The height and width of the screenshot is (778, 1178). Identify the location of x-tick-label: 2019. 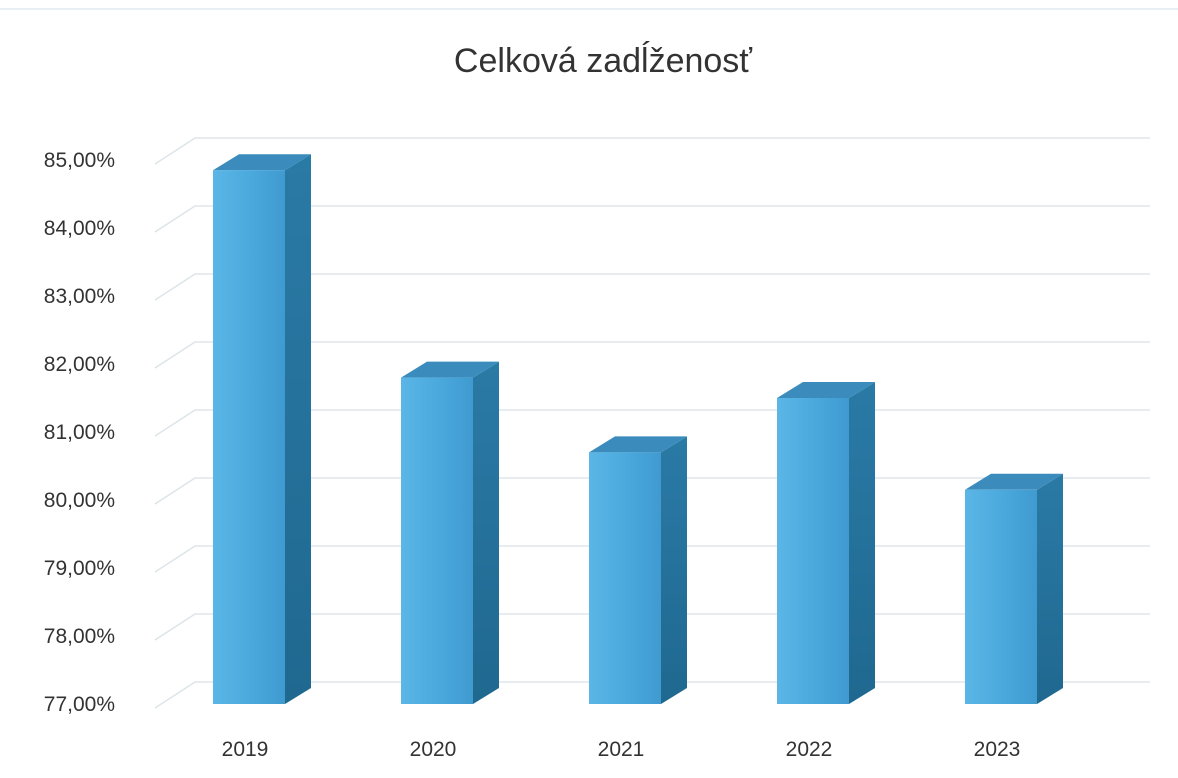
(245, 749).